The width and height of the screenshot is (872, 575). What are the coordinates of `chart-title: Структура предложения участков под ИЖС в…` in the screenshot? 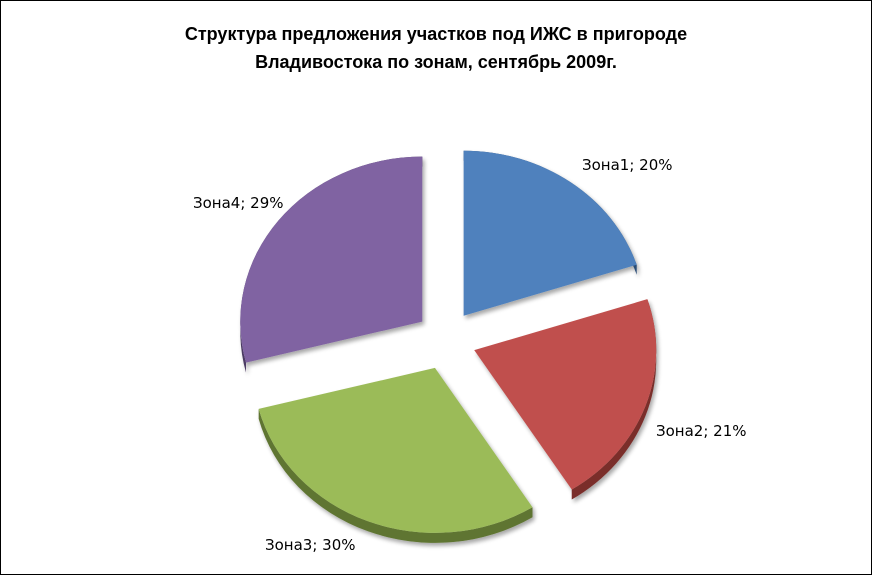 It's located at (436, 48).